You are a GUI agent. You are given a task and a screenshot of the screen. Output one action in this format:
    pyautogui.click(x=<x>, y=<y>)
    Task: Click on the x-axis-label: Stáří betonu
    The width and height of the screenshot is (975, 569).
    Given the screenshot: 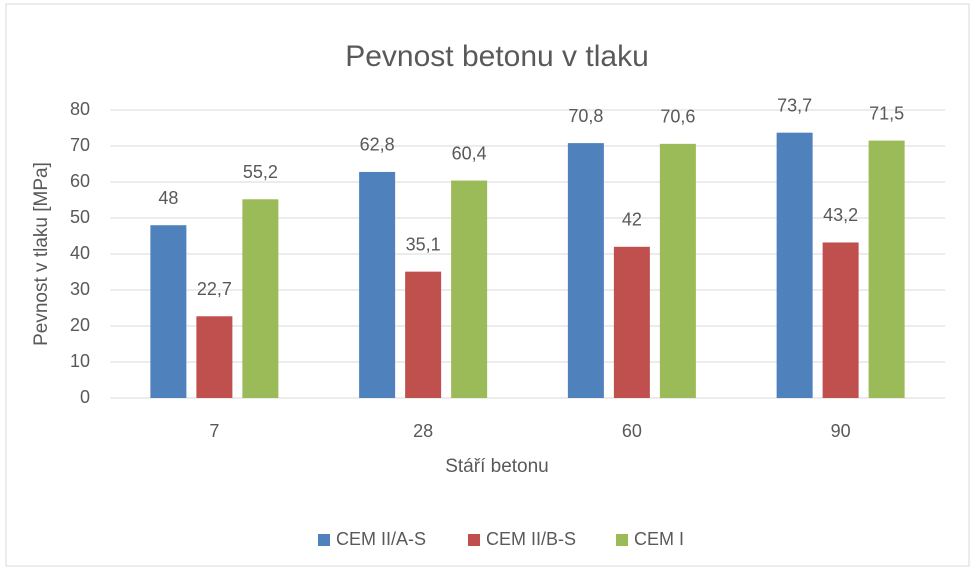 What is the action you would take?
    pyautogui.click(x=497, y=466)
    